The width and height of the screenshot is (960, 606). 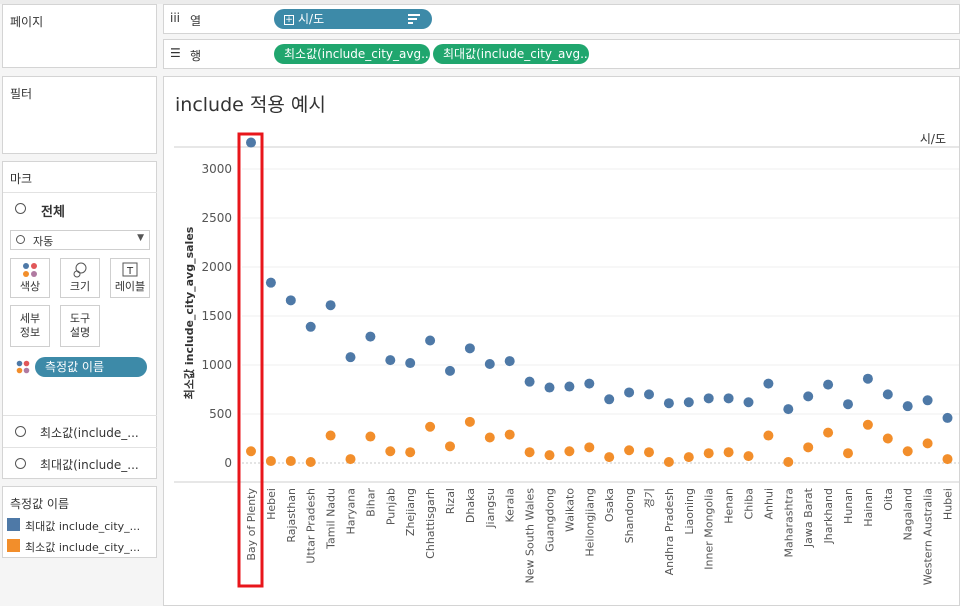 I want to click on legend-swatch-max, so click(x=13, y=524).